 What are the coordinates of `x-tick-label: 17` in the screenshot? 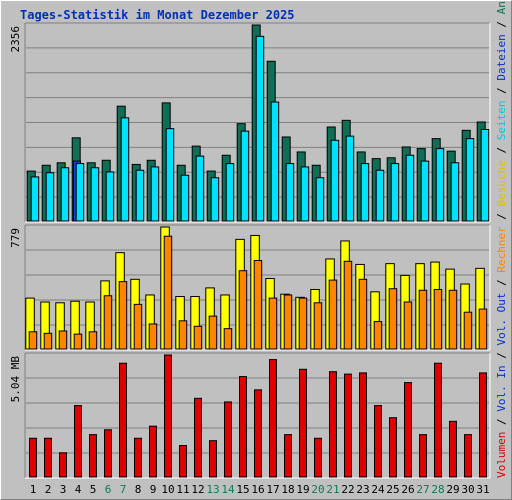 It's located at (272, 489).